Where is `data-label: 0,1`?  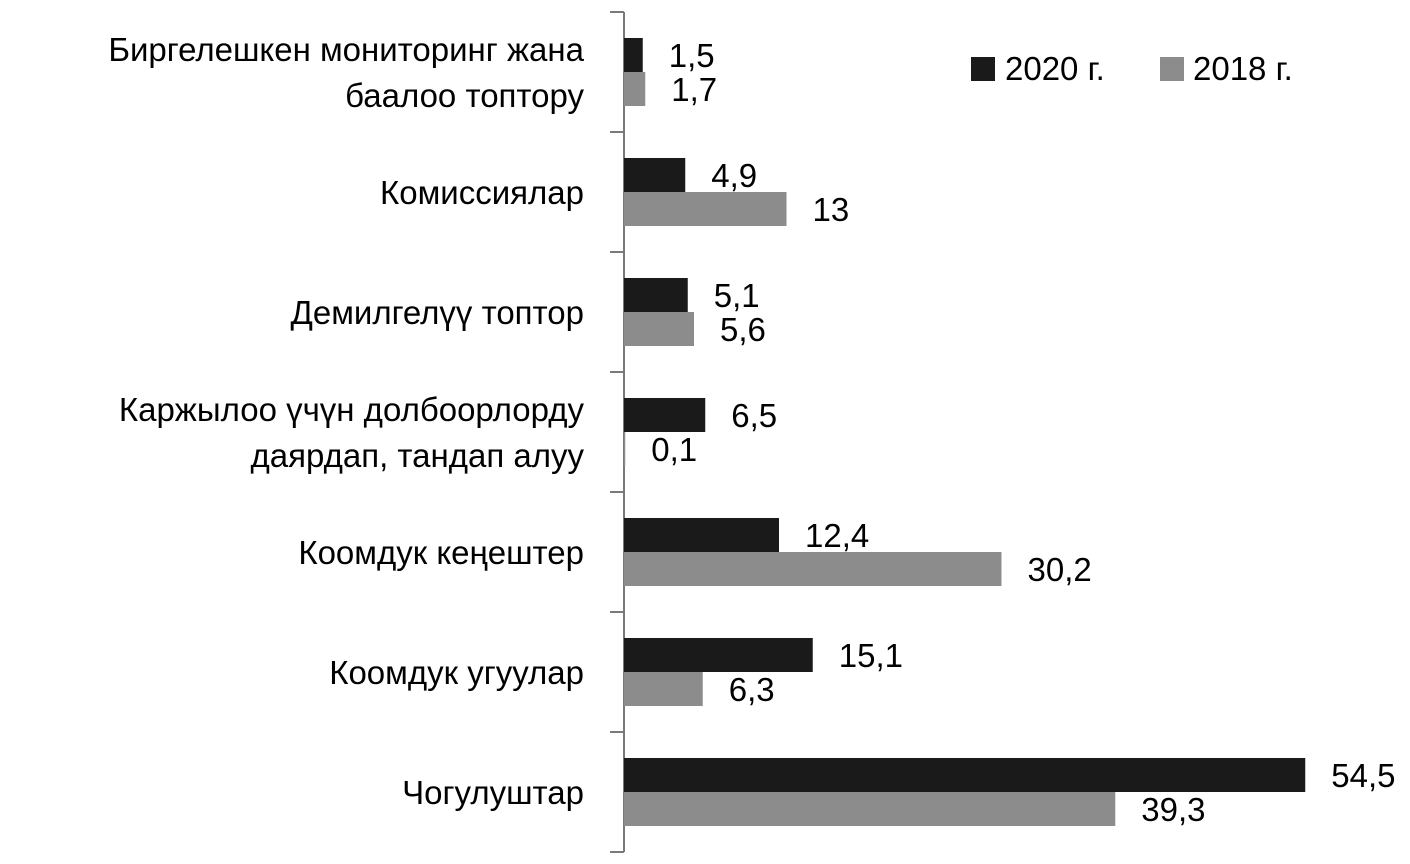
data-label: 0,1 is located at coordinates (674, 449).